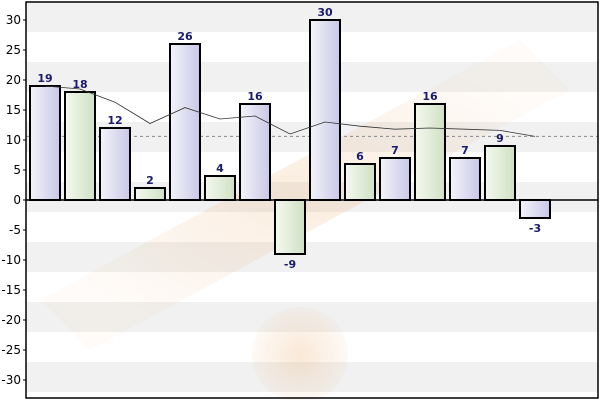 The image size is (600, 400). I want to click on bar-value-label: 19, so click(44, 78).